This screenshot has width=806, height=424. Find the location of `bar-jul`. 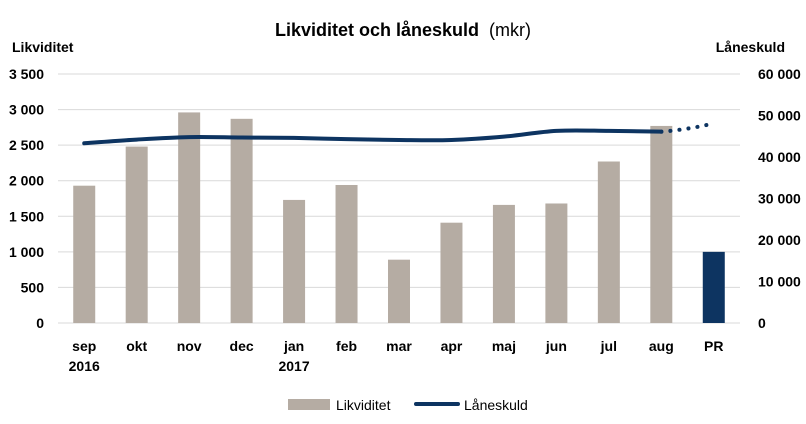

bar-jul is located at coordinates (608, 242).